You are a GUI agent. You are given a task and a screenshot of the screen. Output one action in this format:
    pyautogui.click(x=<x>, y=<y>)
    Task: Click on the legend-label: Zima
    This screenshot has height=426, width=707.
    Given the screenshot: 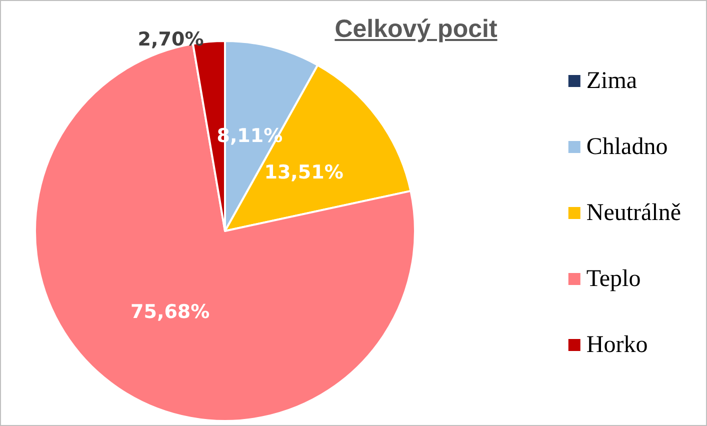 What is the action you would take?
    pyautogui.click(x=612, y=81)
    